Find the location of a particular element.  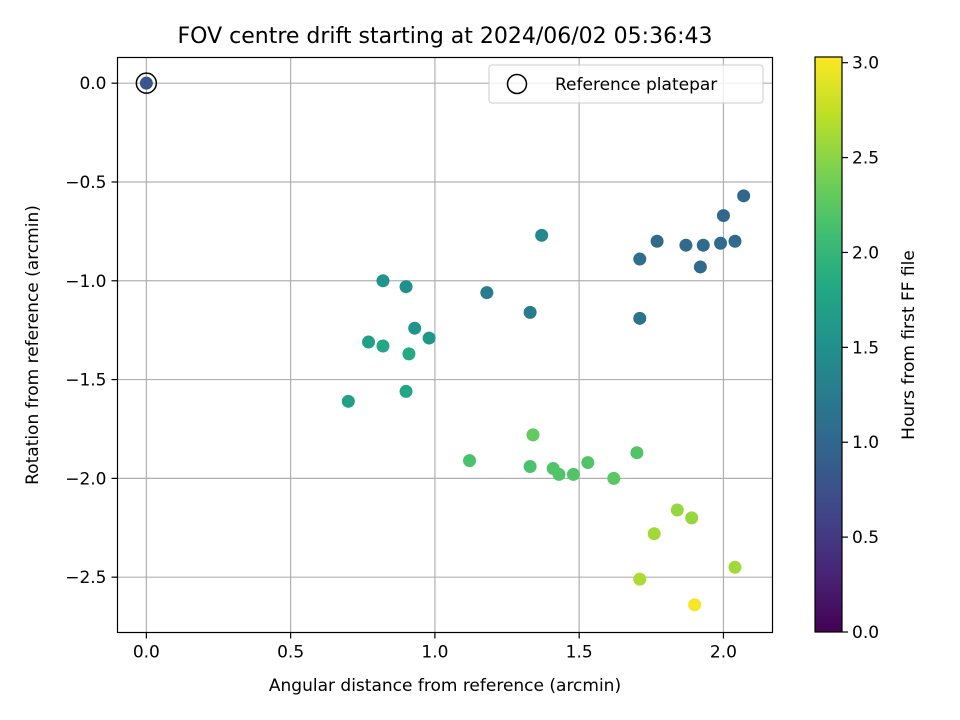

y-axis-label: Rotation from reference (arcmin) is located at coordinates (33, 345).